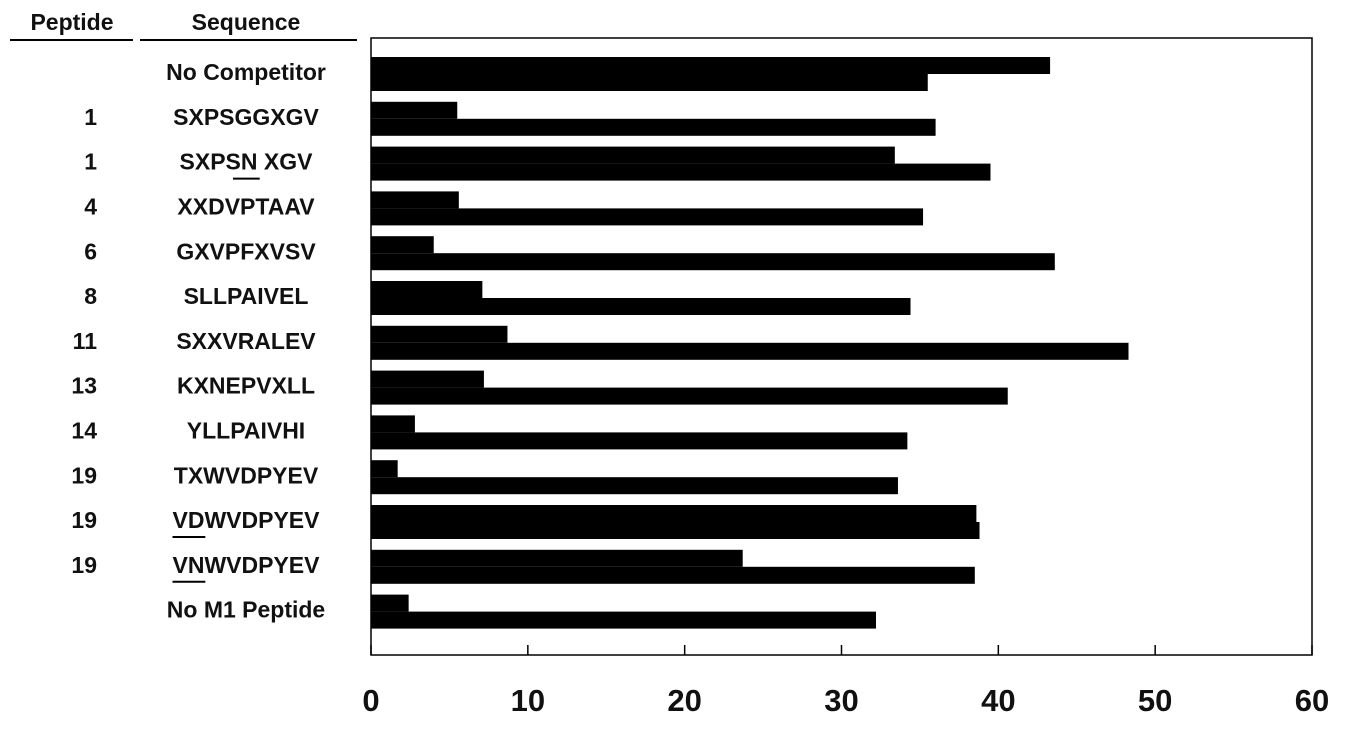 This screenshot has height=731, width=1350. Describe the element at coordinates (246, 610) in the screenshot. I see `sequence-label: No M1 Peptide` at that location.